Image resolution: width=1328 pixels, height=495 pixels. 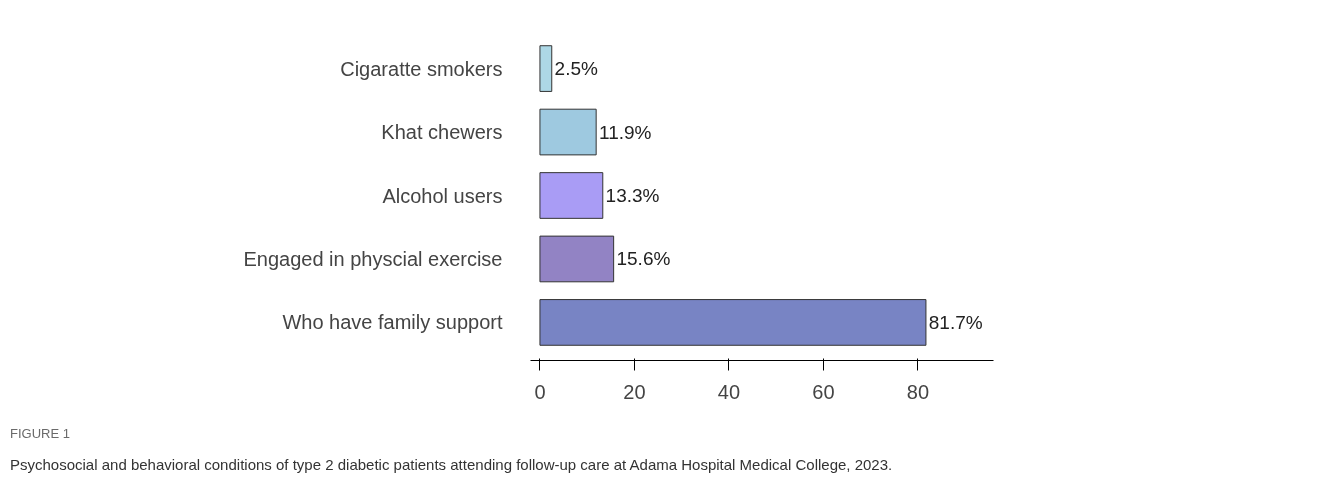 I want to click on x-tick-label: 40, so click(x=729, y=391).